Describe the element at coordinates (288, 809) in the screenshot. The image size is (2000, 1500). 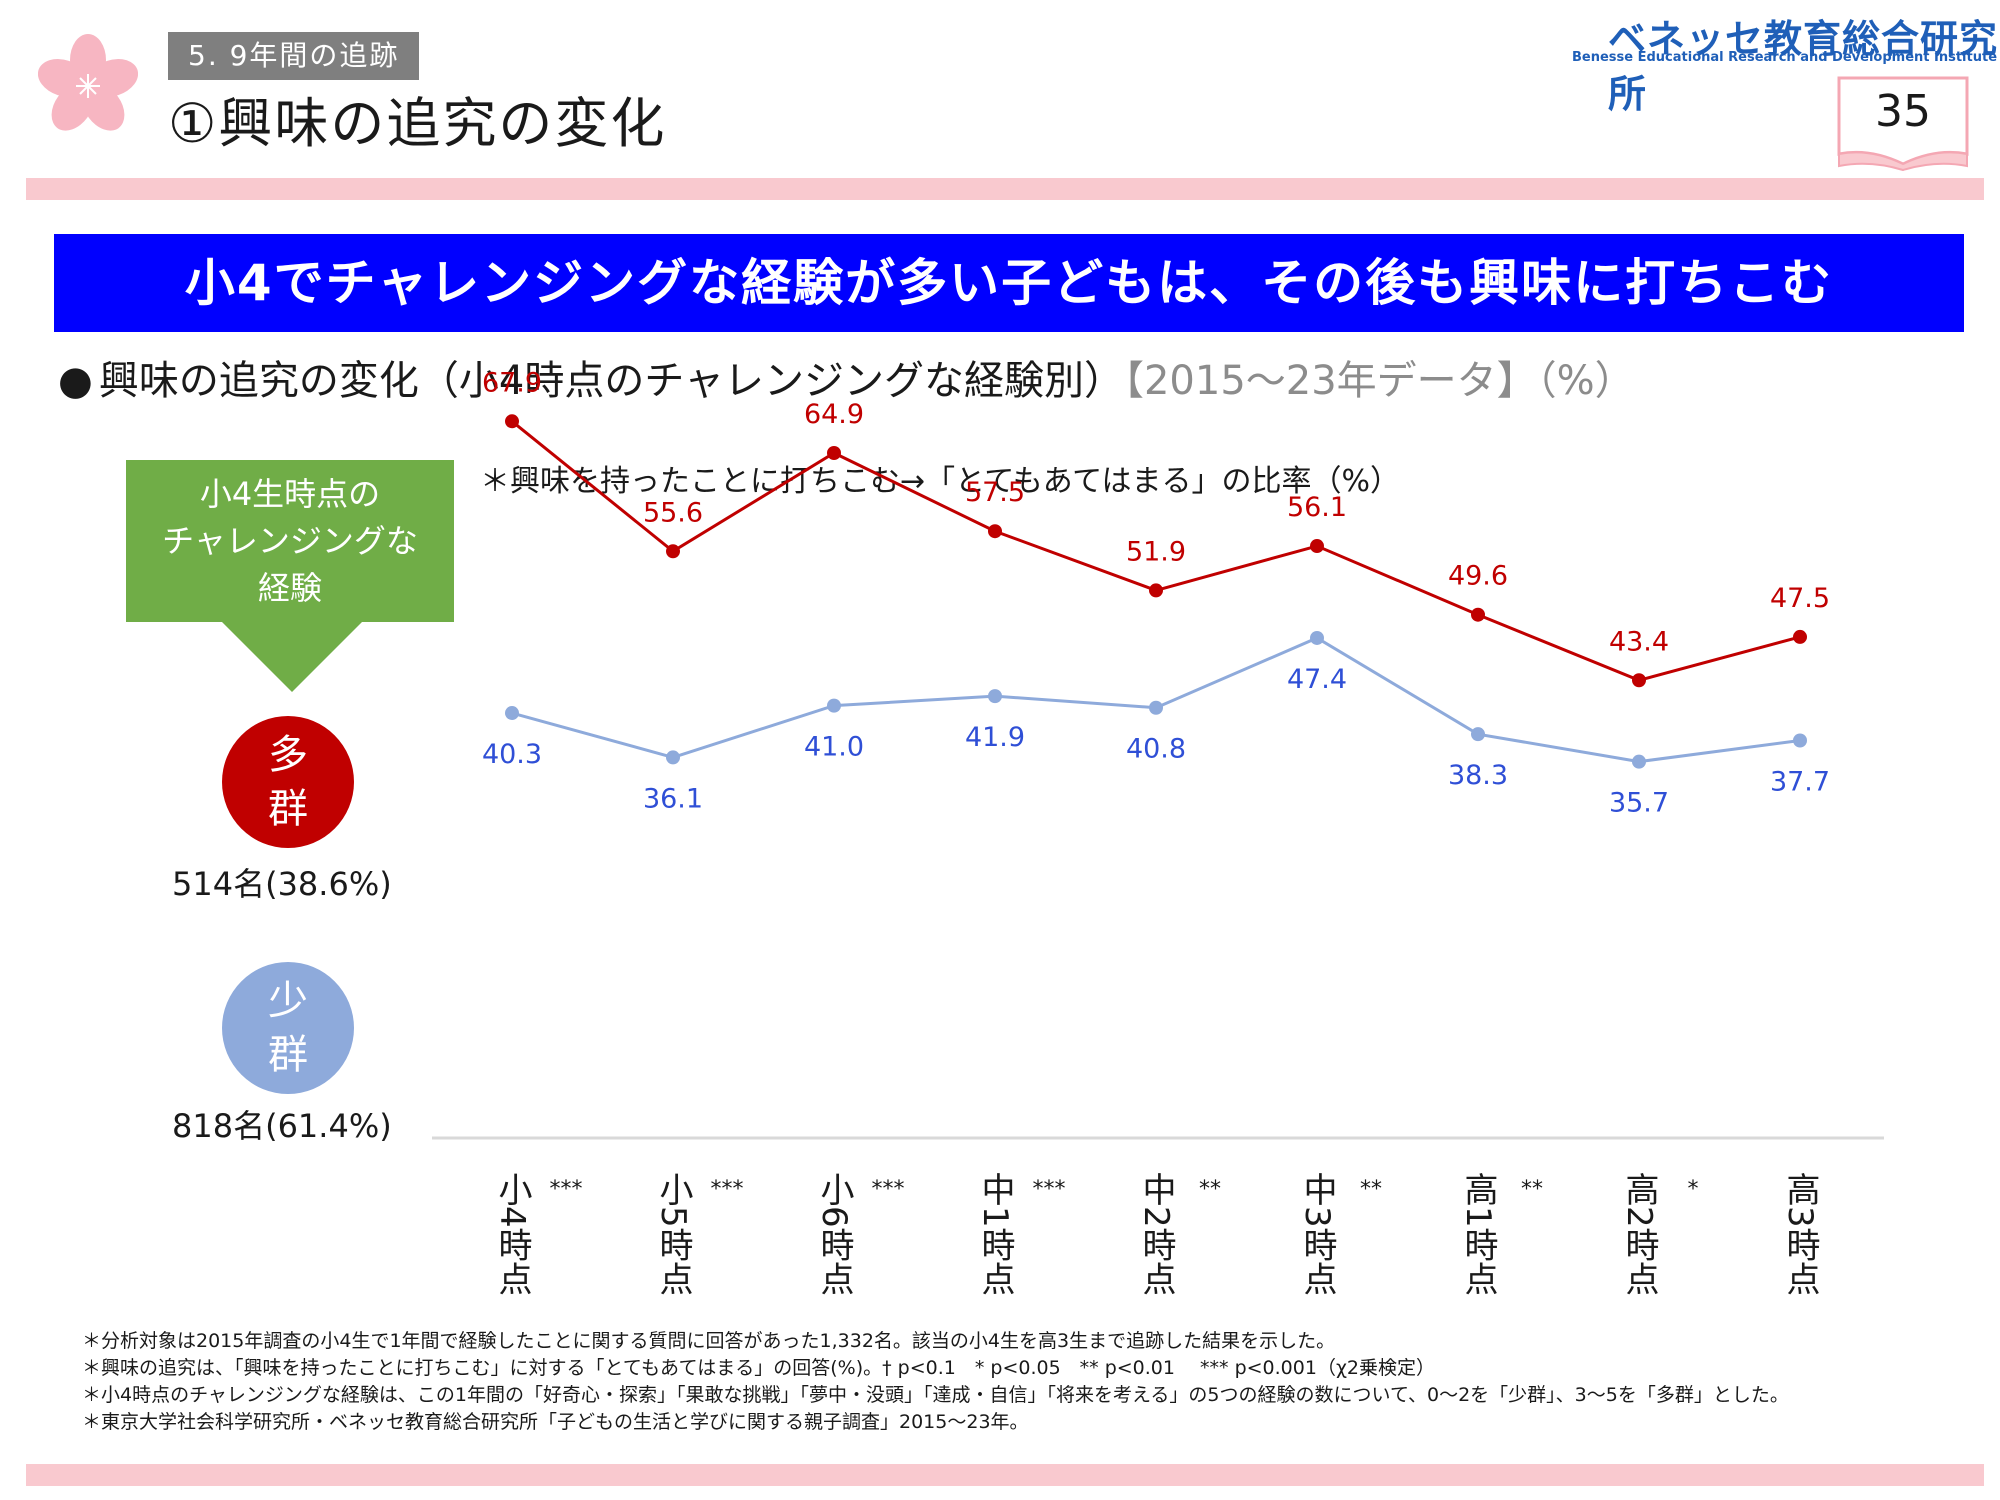
I see `high-group-label: 群` at that location.